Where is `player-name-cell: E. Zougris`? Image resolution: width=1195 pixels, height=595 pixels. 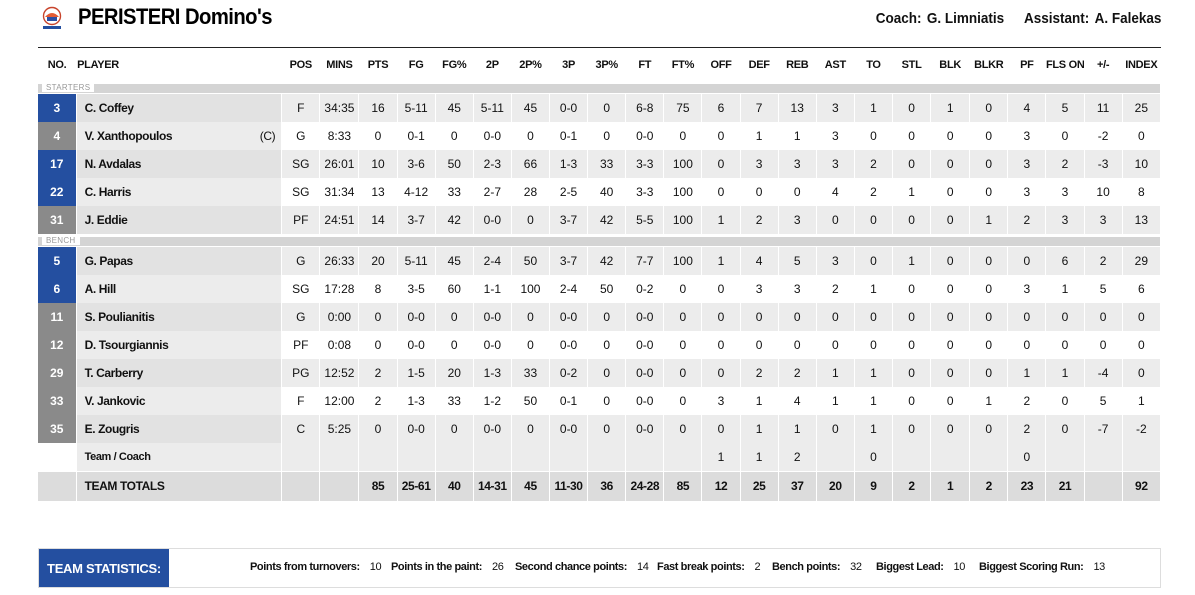
player-name-cell: E. Zougris is located at coordinates (179, 429).